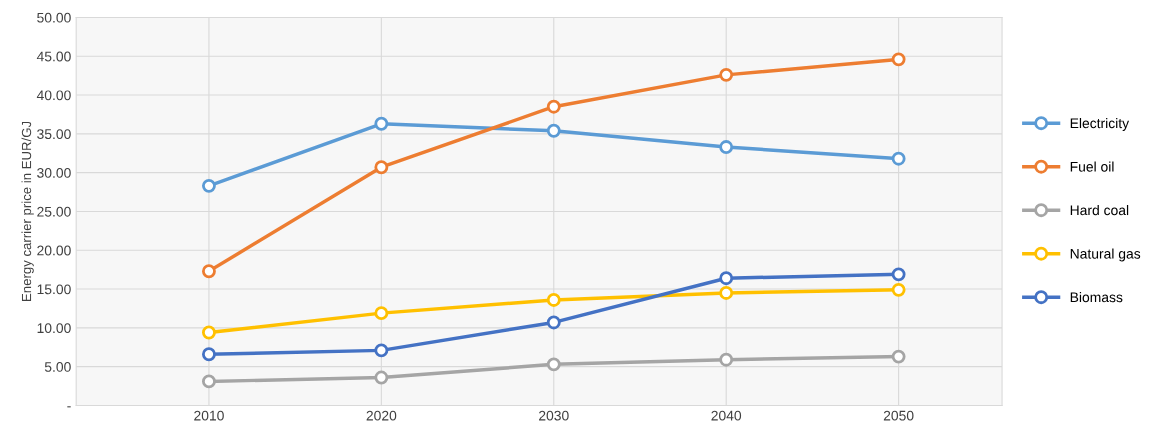 Image resolution: width=1172 pixels, height=436 pixels. What do you see at coordinates (54, 211) in the screenshot?
I see `y-tick-label: 25.00` at bounding box center [54, 211].